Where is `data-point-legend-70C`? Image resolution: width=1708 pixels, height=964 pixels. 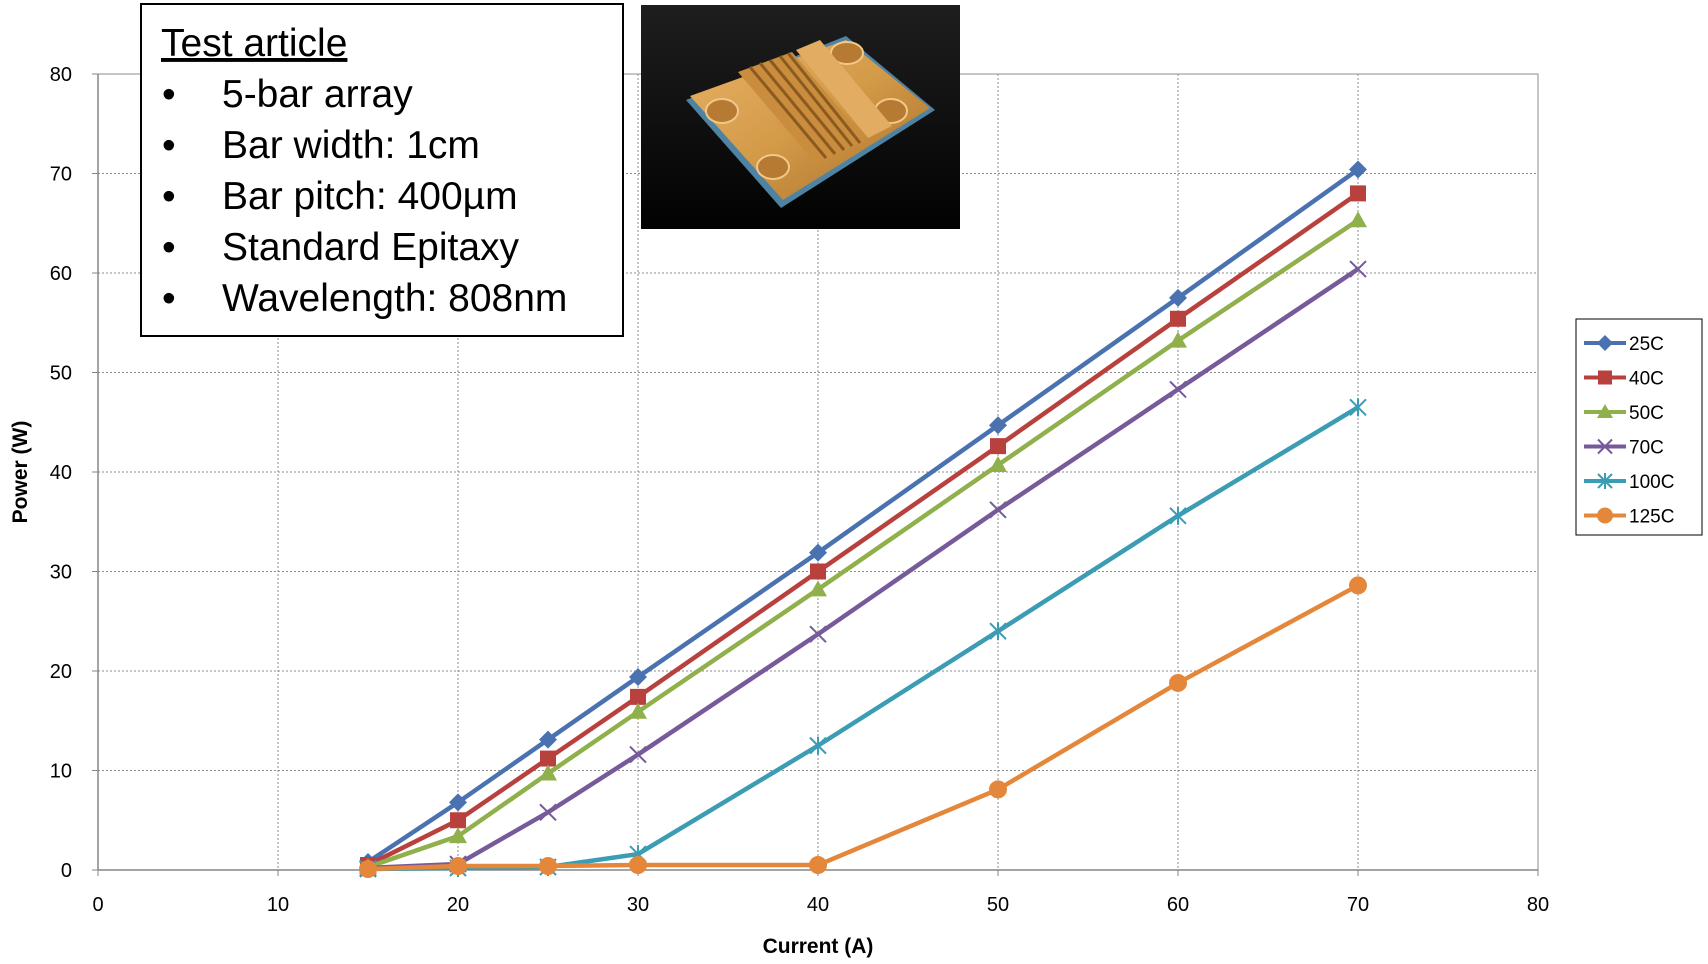
data-point-legend-70C is located at coordinates (1605, 446).